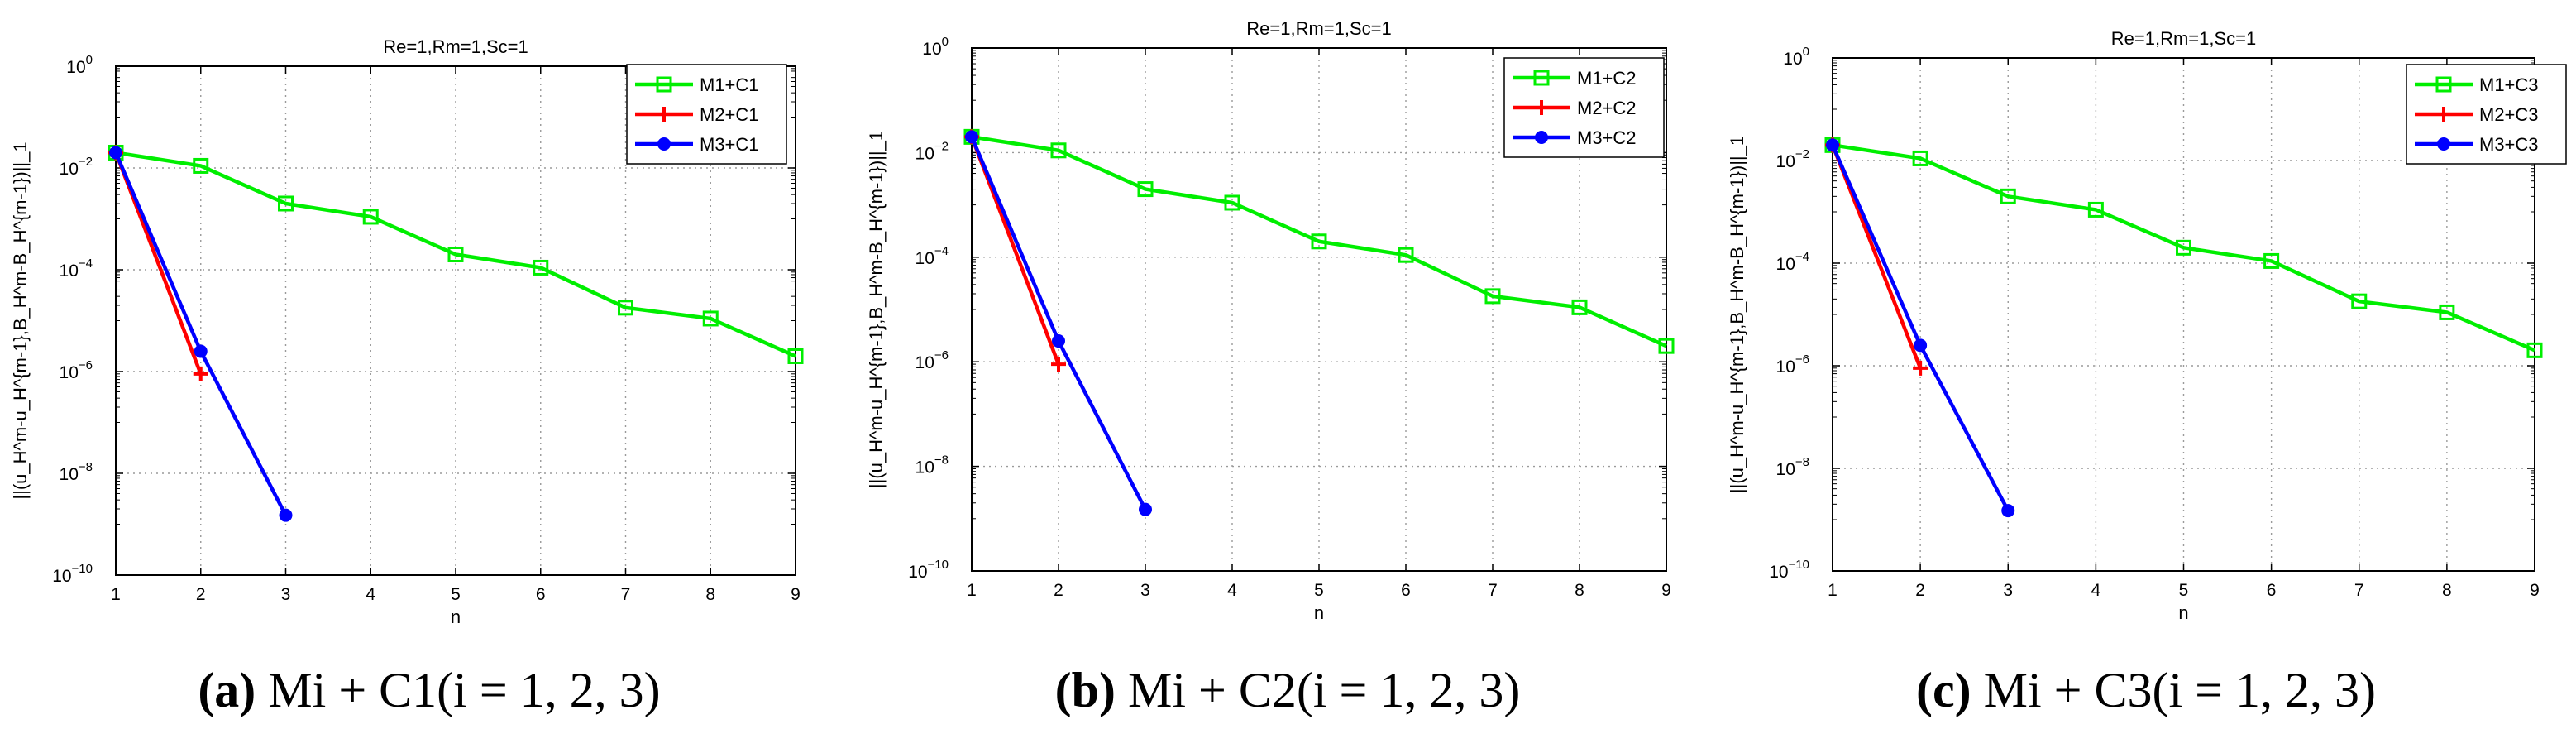 Image resolution: width=2576 pixels, height=753 pixels. Describe the element at coordinates (2179, 690) in the screenshot. I see `caption-c-text: Mi + C3(i = 1, 2, 3)` at that location.